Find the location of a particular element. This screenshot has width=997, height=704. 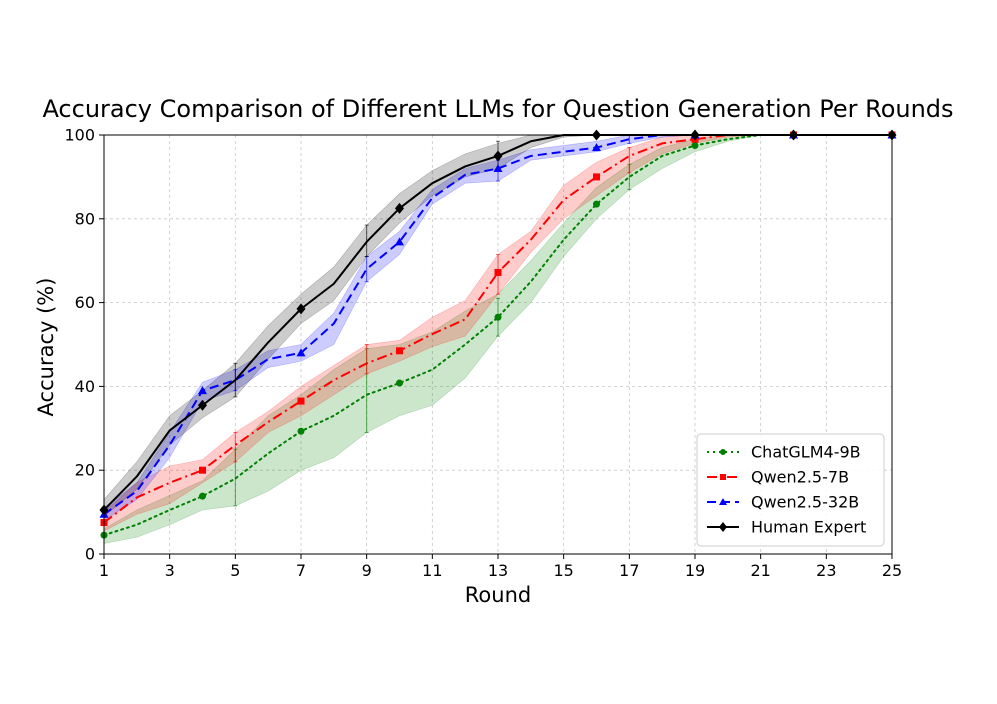

legend-label-qwen2-5-7b: Qwen2.5-7B is located at coordinates (800, 477).